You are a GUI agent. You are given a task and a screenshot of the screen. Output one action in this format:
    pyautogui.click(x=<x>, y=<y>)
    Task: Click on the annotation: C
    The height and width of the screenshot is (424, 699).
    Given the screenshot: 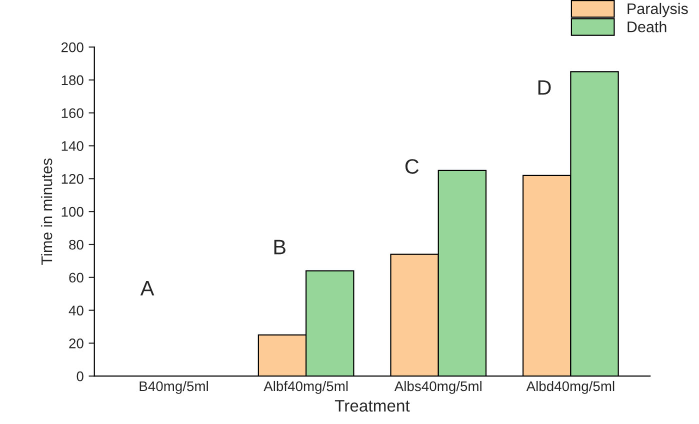 What is the action you would take?
    pyautogui.click(x=412, y=166)
    